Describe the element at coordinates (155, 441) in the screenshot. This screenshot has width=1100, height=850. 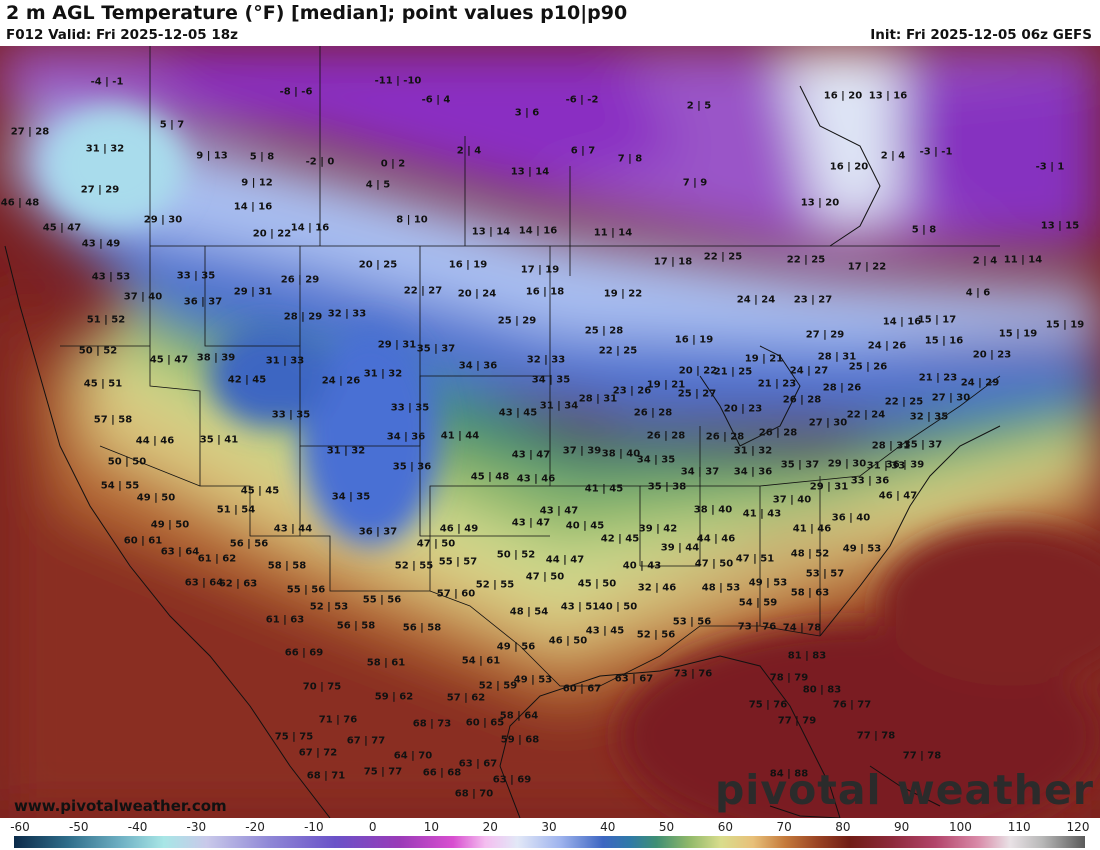
I see `point-value: 44 | 46` at that location.